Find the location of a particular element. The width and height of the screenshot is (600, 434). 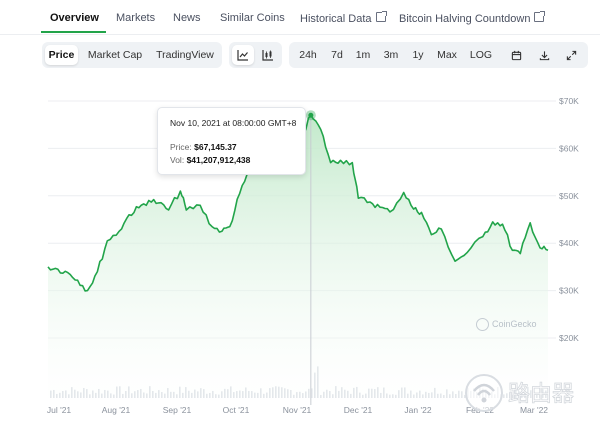

line-chart-button is located at coordinates (243, 55).